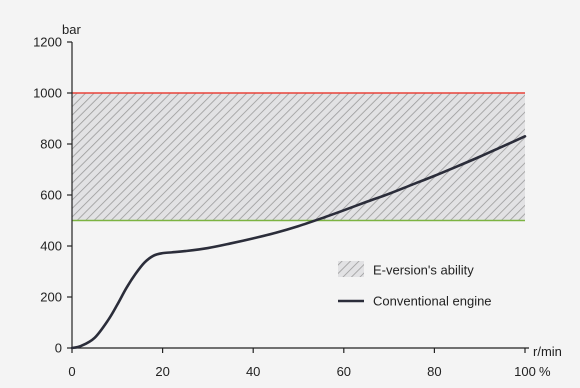  I want to click on y-tick-label: 800, so click(51, 144).